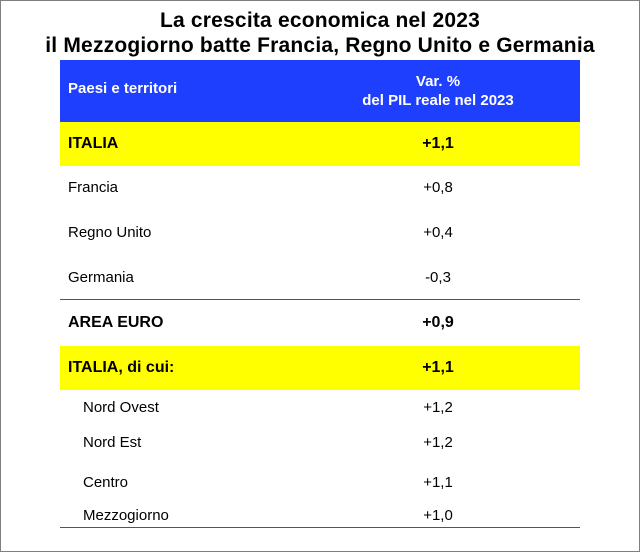 This screenshot has height=552, width=640. What do you see at coordinates (438, 322) in the screenshot?
I see `row-value: +0,9` at bounding box center [438, 322].